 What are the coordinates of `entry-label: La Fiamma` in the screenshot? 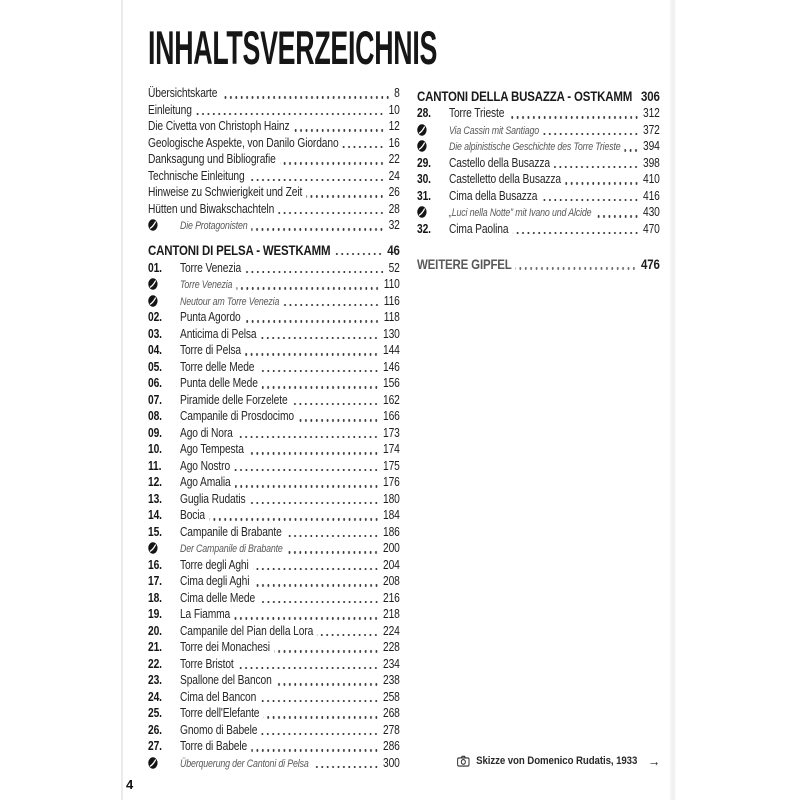 It's located at (205, 614).